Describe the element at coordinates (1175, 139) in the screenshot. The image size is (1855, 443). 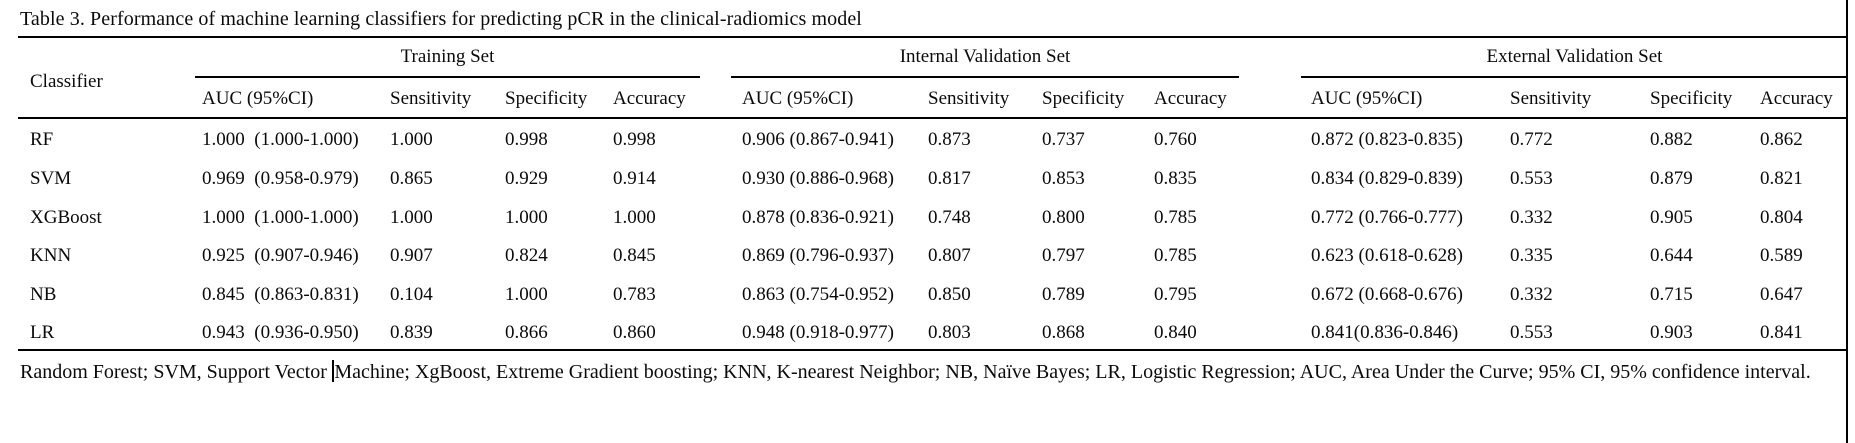
I see `cell-internal-accuracy: 0.760` at that location.